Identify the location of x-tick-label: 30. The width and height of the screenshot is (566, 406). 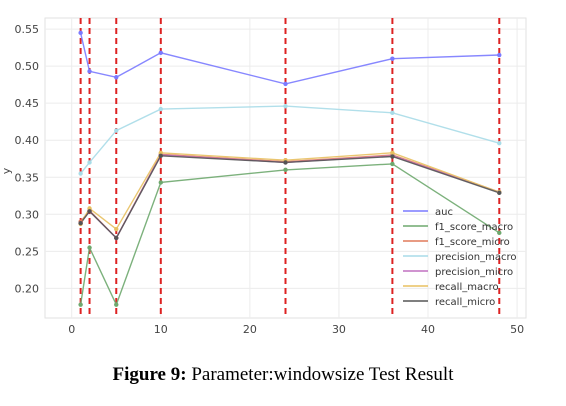
(339, 329).